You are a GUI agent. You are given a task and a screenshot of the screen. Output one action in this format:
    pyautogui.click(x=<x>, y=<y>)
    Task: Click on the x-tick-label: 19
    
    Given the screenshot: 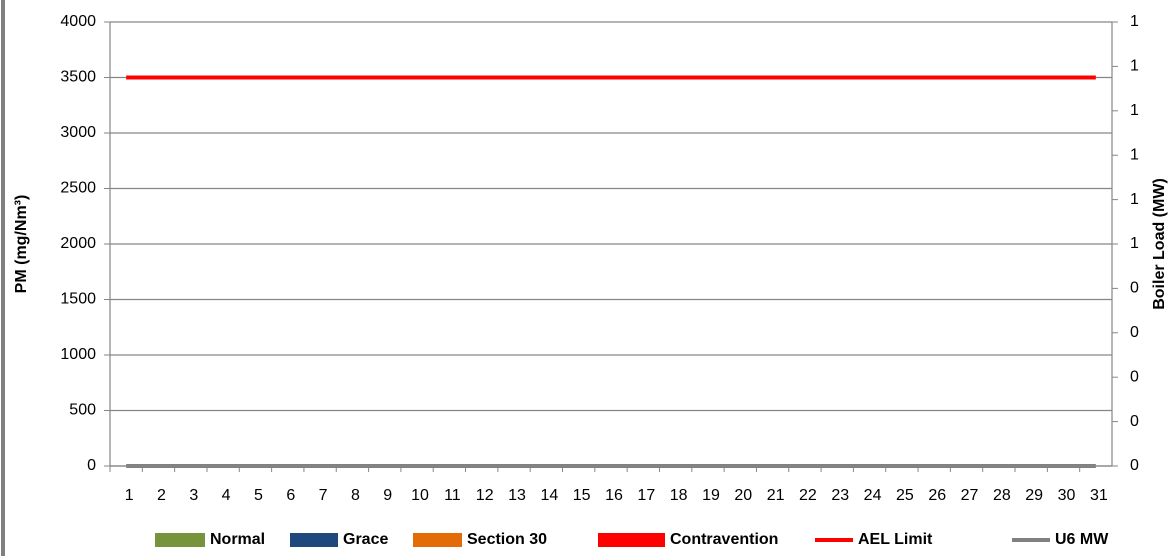 What is the action you would take?
    pyautogui.click(x=711, y=495)
    